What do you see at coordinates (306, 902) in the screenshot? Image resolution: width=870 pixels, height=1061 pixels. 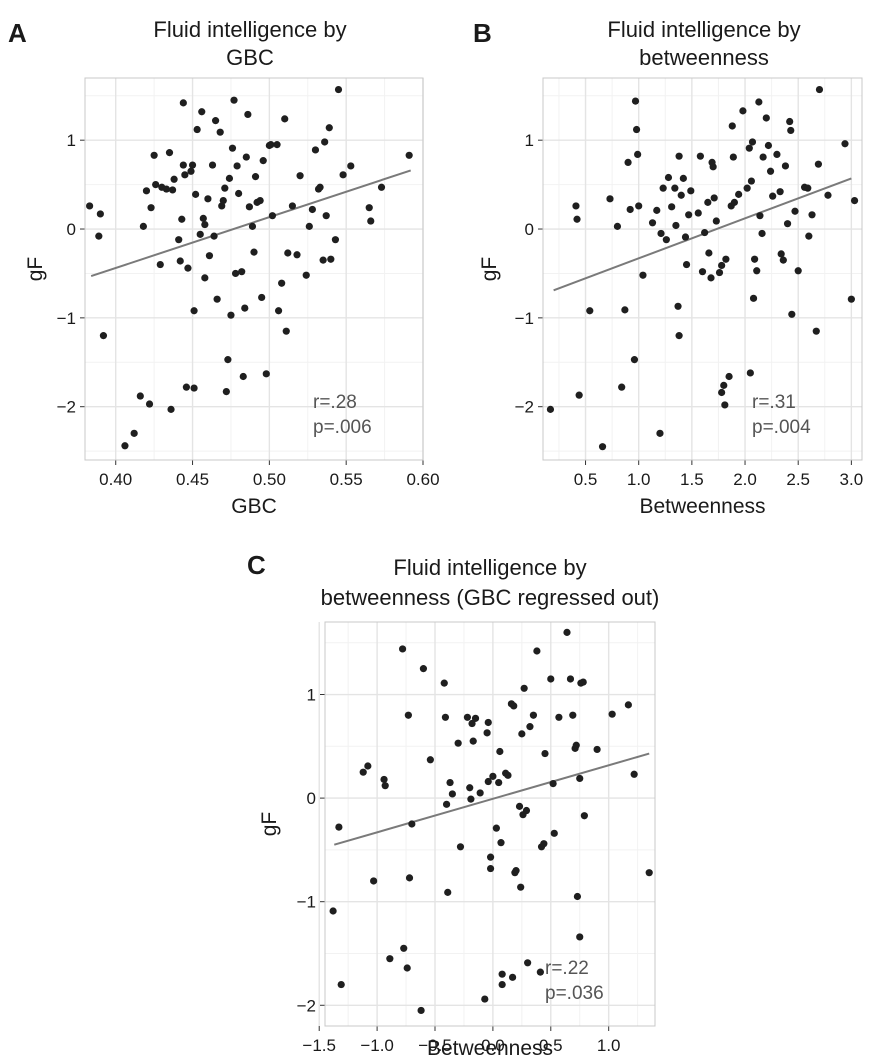 I see `y-tick-label: −1` at bounding box center [306, 902].